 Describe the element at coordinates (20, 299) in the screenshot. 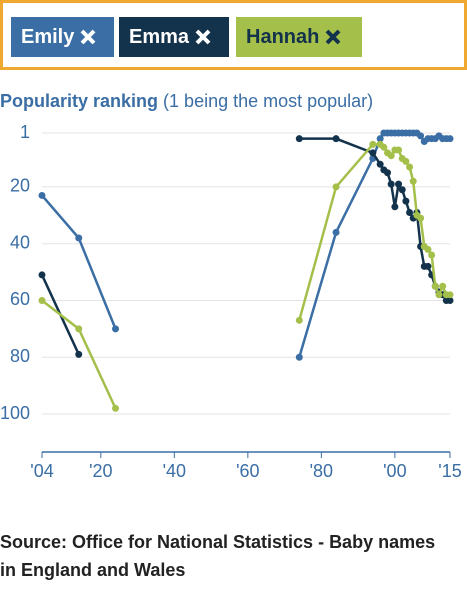

I see `y-tick-label: 60` at that location.